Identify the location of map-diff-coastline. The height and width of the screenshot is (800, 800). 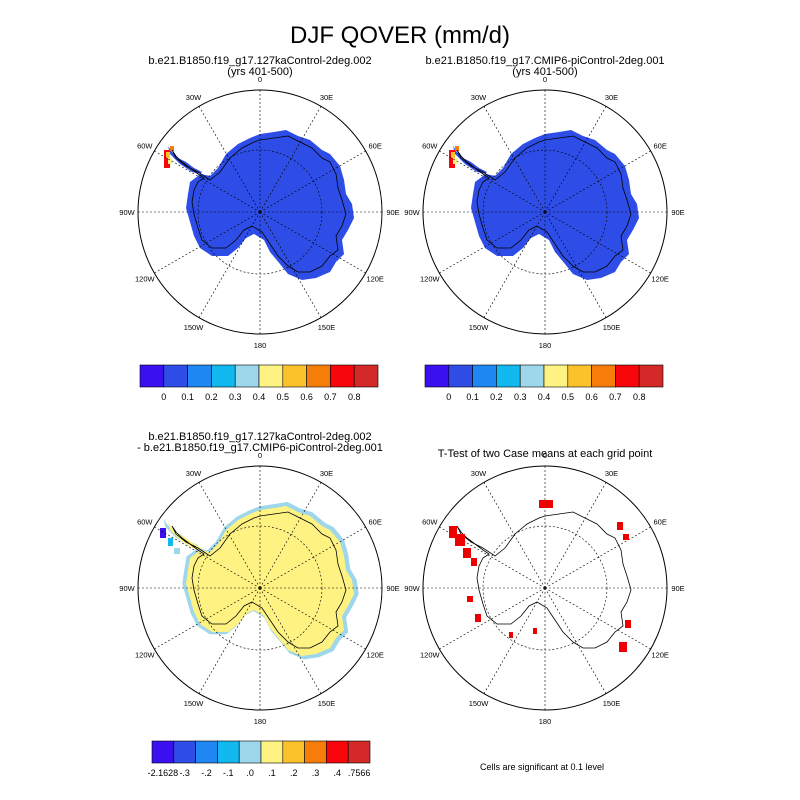
(259, 580).